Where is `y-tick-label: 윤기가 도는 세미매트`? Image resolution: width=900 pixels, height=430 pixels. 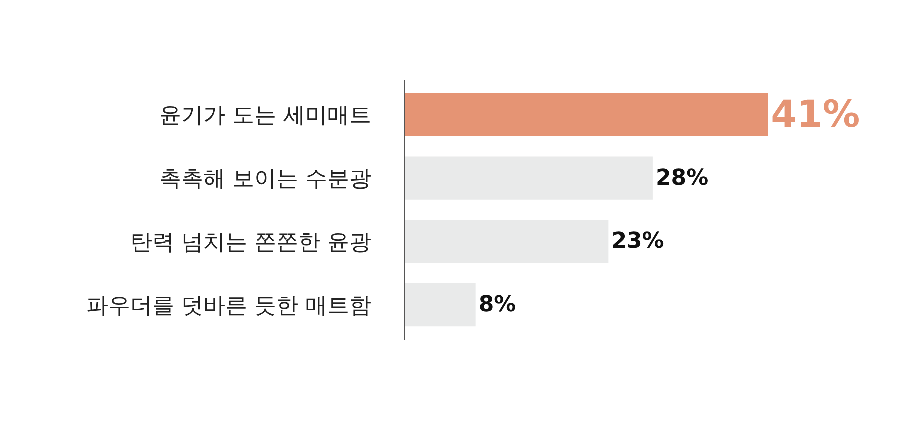 y-tick-label: 윤기가 도는 세미매트 is located at coordinates (266, 116).